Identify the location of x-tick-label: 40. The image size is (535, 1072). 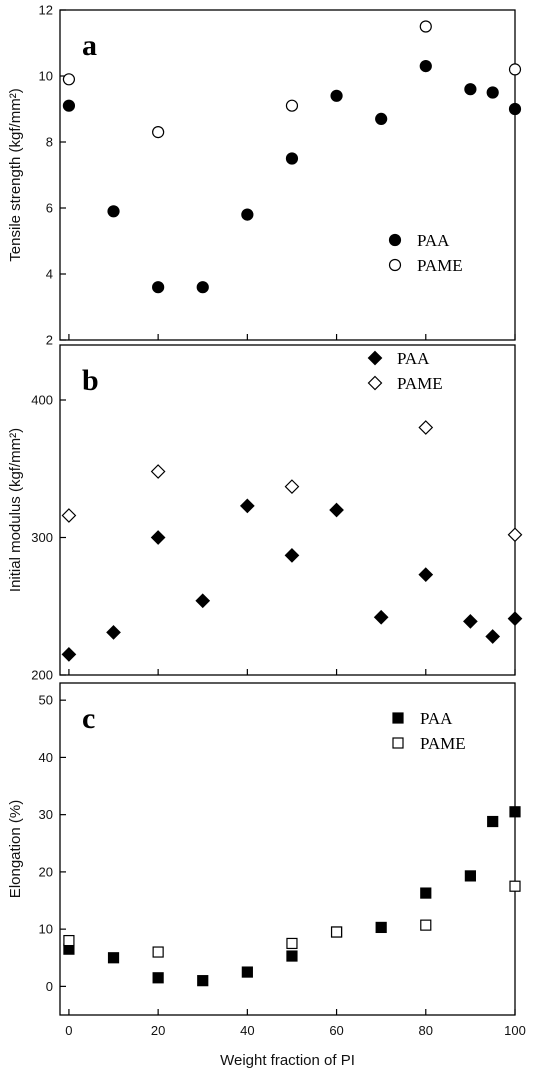
(247, 1030).